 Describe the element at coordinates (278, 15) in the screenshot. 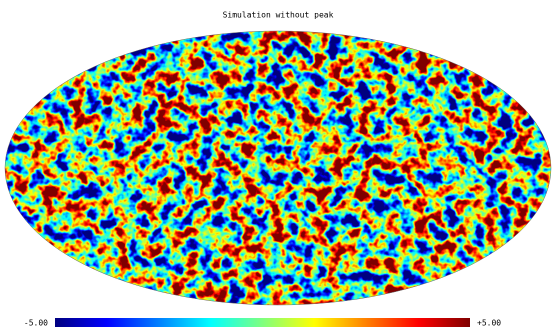

I see `map-title: Simulation without peak` at that location.